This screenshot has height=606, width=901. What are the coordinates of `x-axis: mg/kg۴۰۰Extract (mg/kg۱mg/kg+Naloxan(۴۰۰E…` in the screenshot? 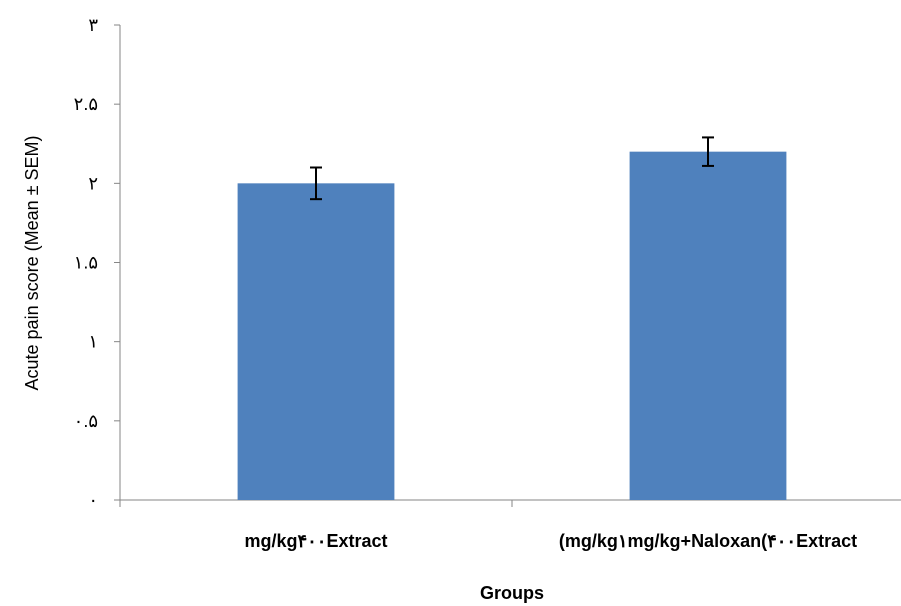 It's located at (510, 525).